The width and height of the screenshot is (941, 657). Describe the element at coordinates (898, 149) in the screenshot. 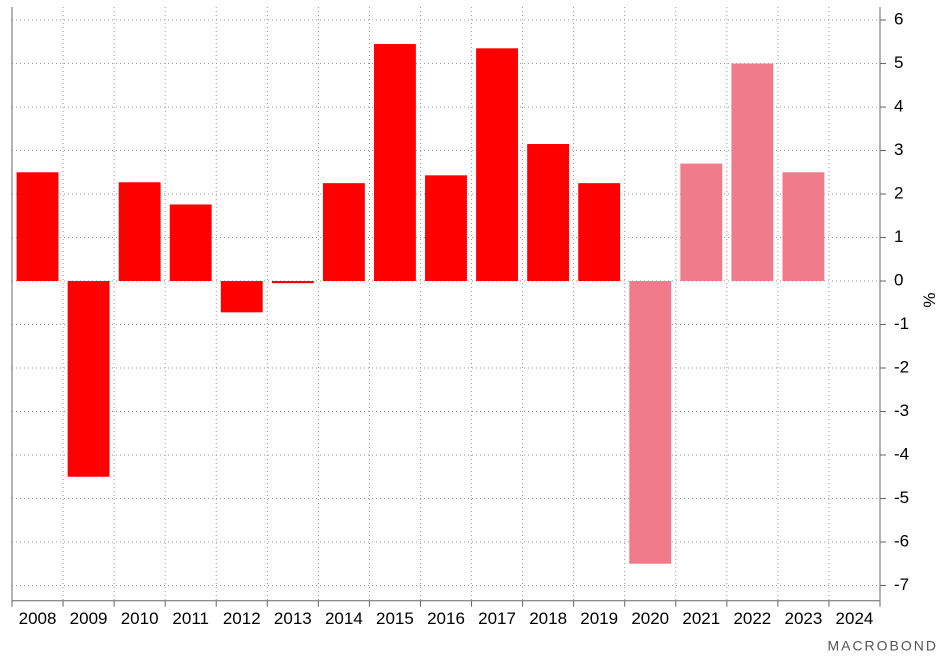

I see `y-tick-label: 3` at that location.